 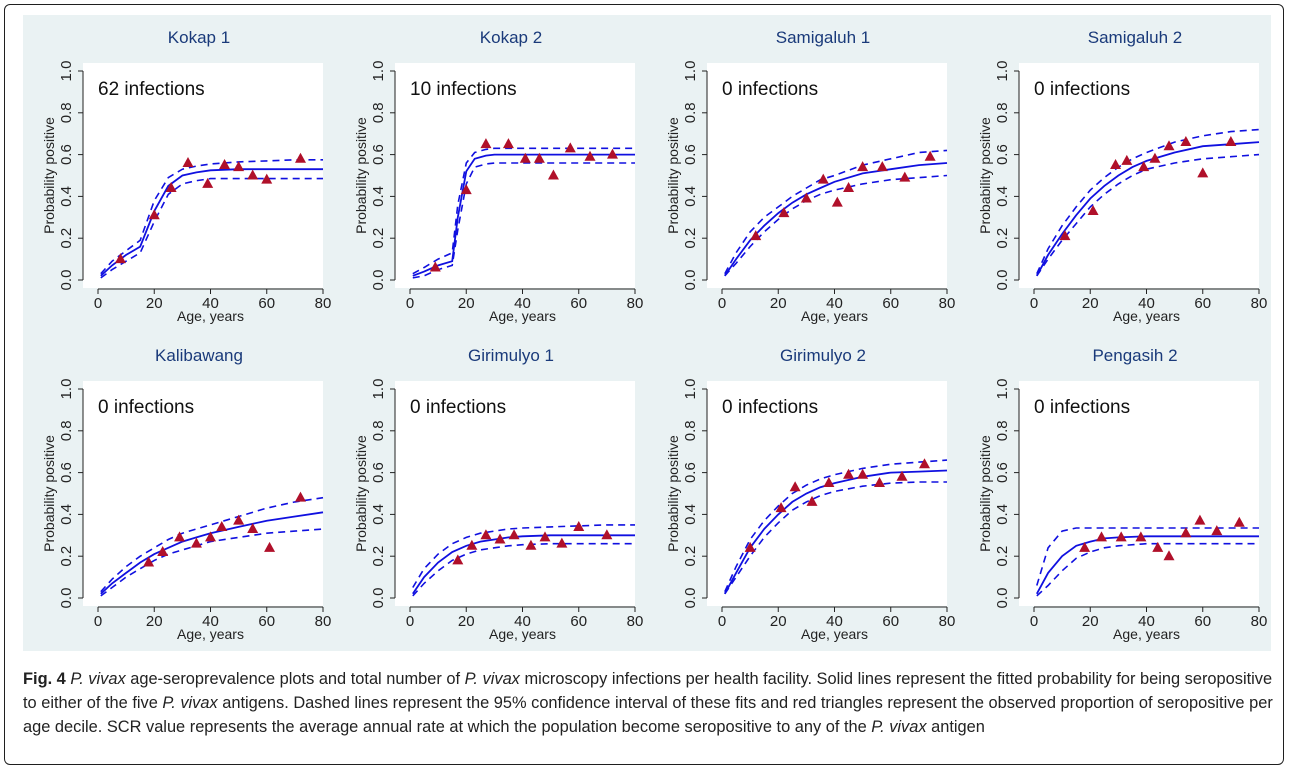 What do you see at coordinates (66, 472) in the screenshot?
I see `y-tick-label: 0.6` at bounding box center [66, 472].